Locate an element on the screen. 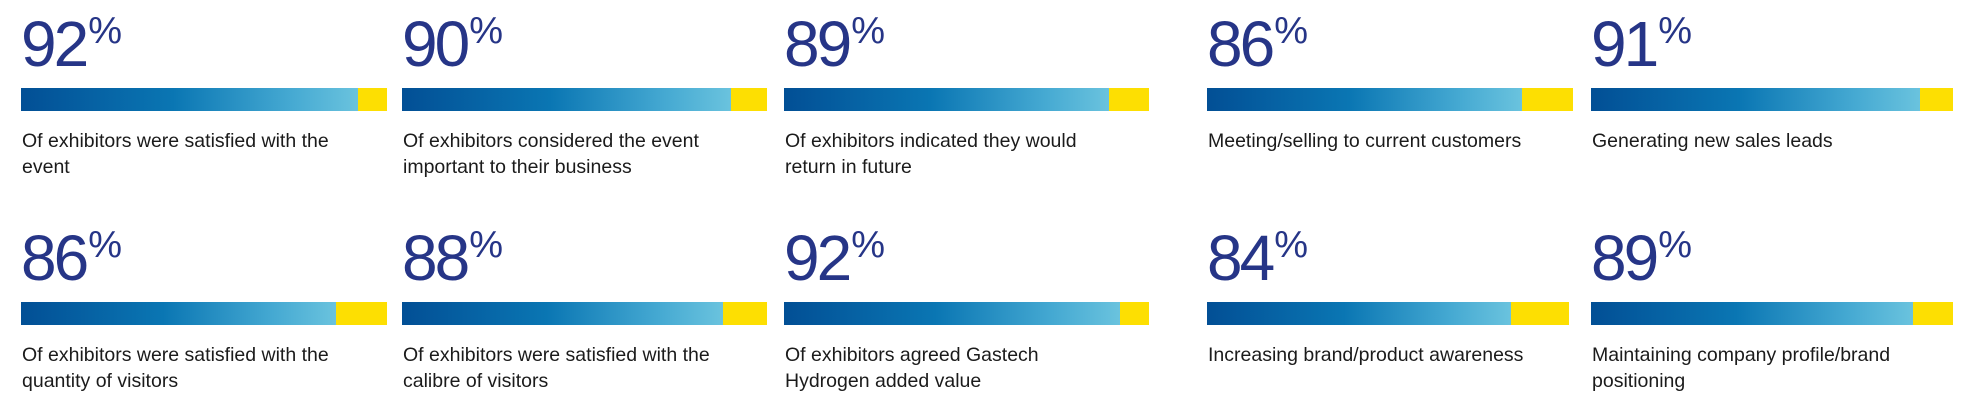  stat-label: Meeting/selling to current customers is located at coordinates (1364, 141).